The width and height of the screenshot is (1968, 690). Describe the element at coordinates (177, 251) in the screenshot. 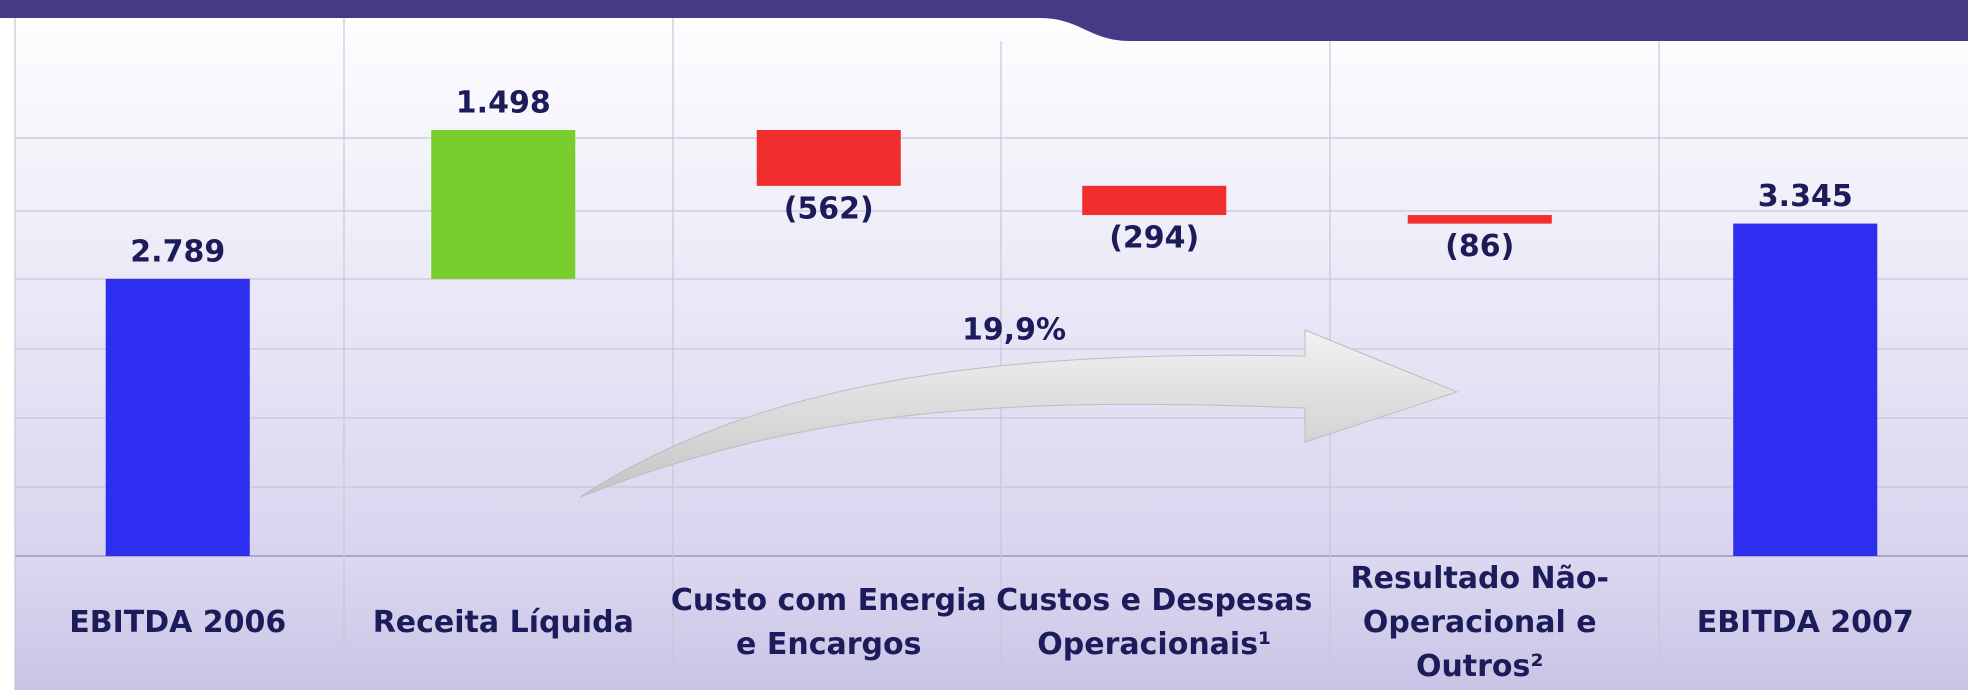

I see `value-label: 2.789` at that location.